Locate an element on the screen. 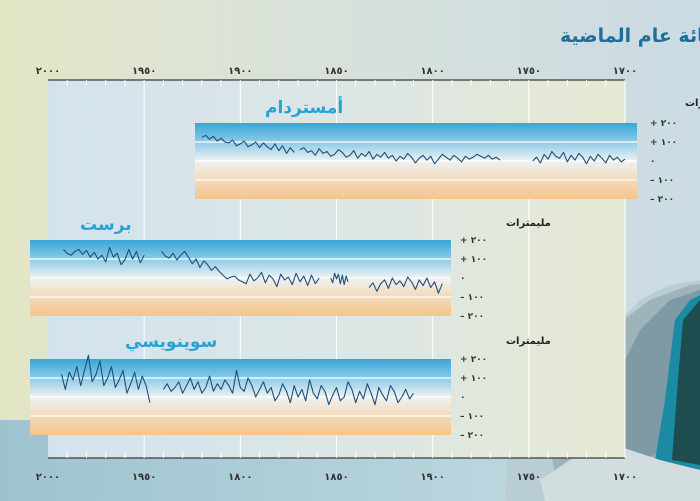  top-x-tick-label: ١٧٠٠ is located at coordinates (625, 71).